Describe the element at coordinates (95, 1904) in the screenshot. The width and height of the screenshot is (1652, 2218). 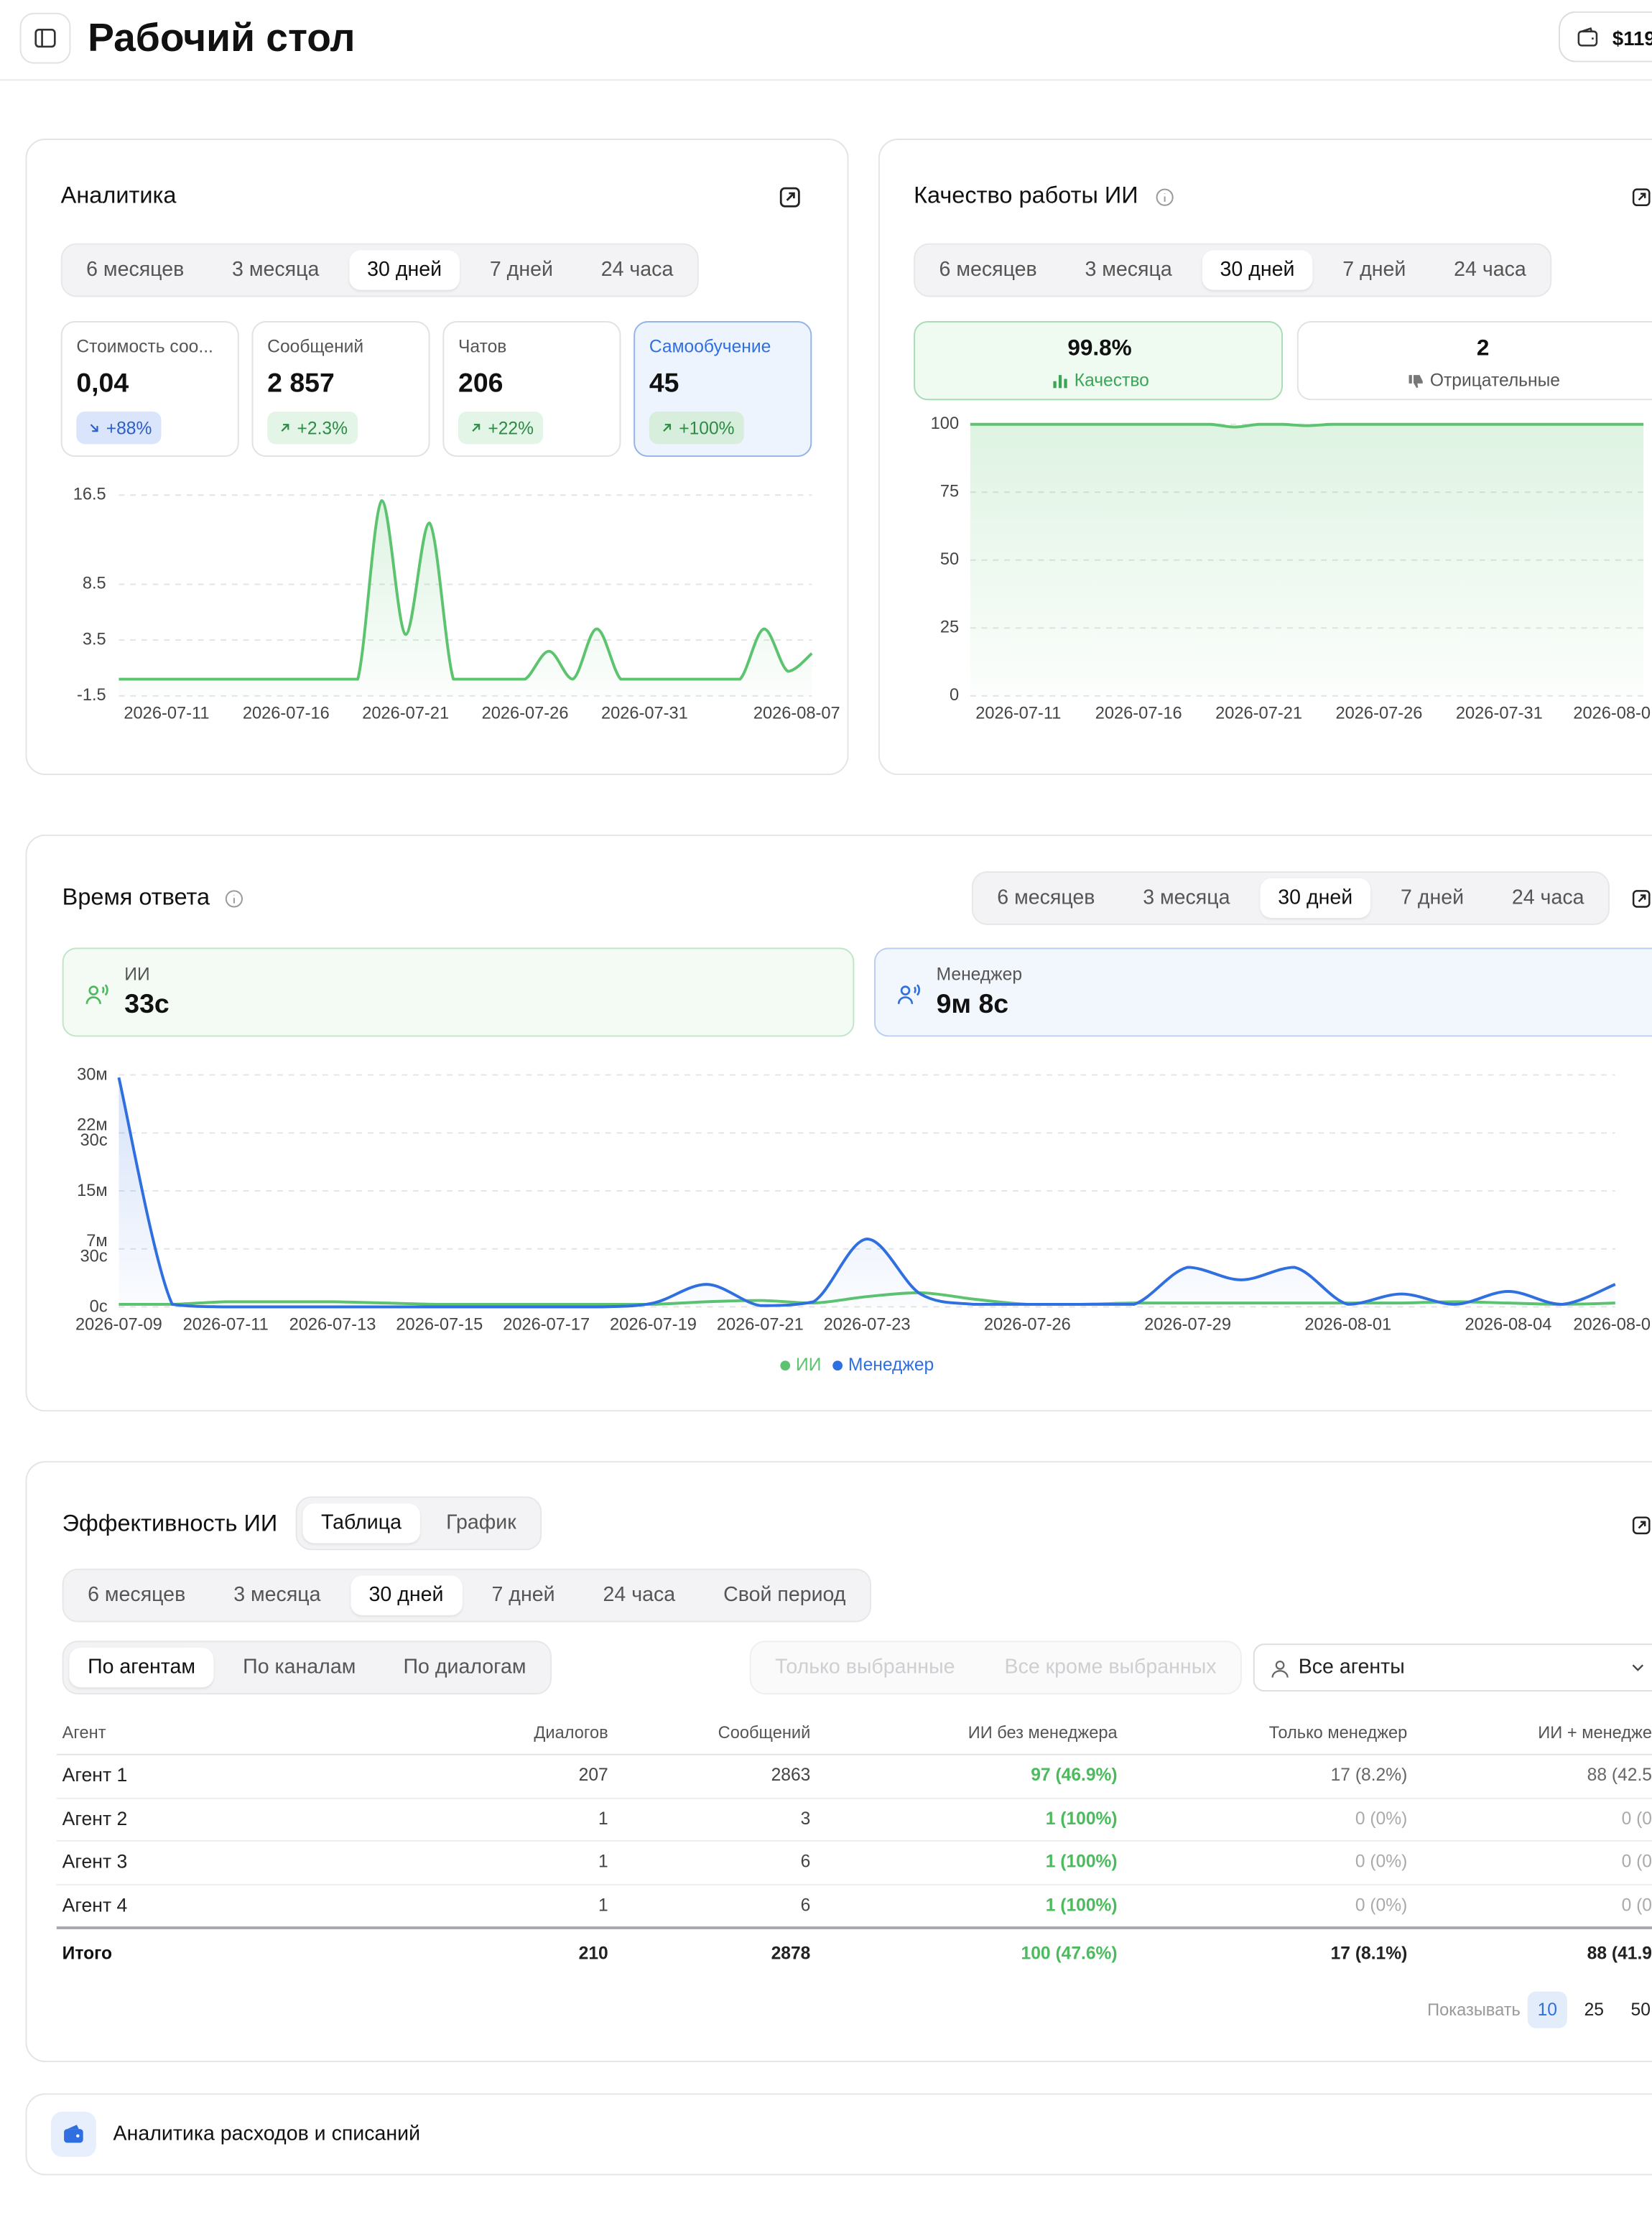
I see `row-label: Агент 4` at that location.